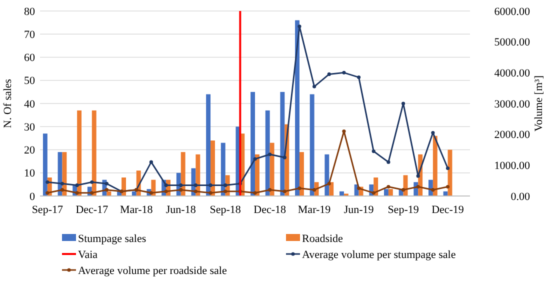 The width and height of the screenshot is (550, 283). Describe the element at coordinates (30, 174) in the screenshot. I see `y-tick-label: 10` at that location.